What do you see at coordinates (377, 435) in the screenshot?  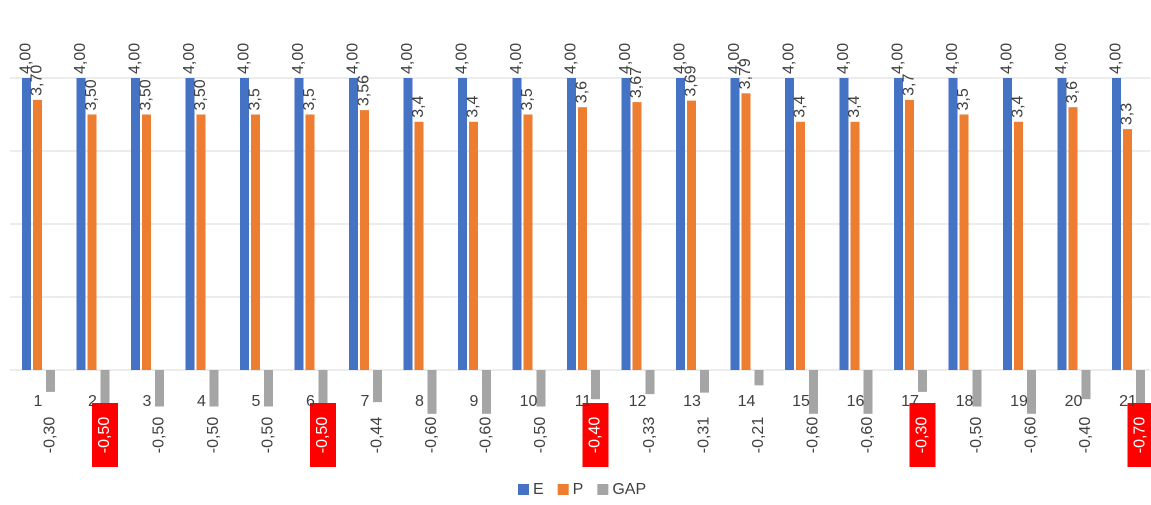 I see `value-label: -0,44` at bounding box center [377, 435].